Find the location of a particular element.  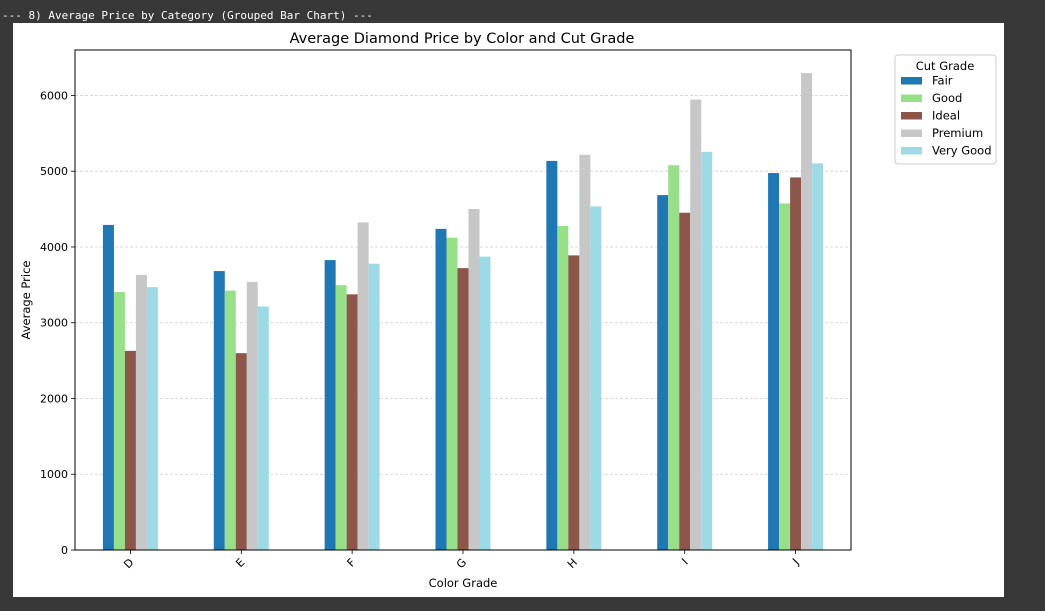

bar-premium-h is located at coordinates (585, 352).